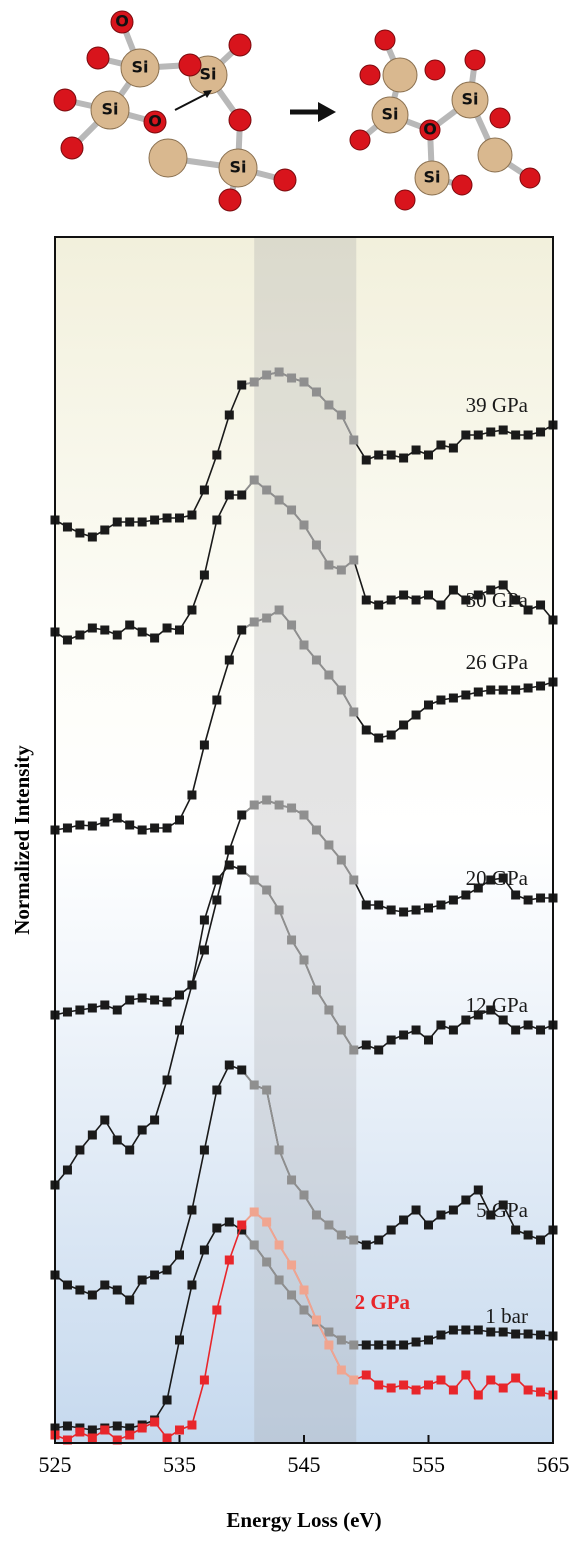 The image size is (575, 1546). I want to click on structure-diagram: O Si Si Si O Si Si Si O Si, so click(297, 111).